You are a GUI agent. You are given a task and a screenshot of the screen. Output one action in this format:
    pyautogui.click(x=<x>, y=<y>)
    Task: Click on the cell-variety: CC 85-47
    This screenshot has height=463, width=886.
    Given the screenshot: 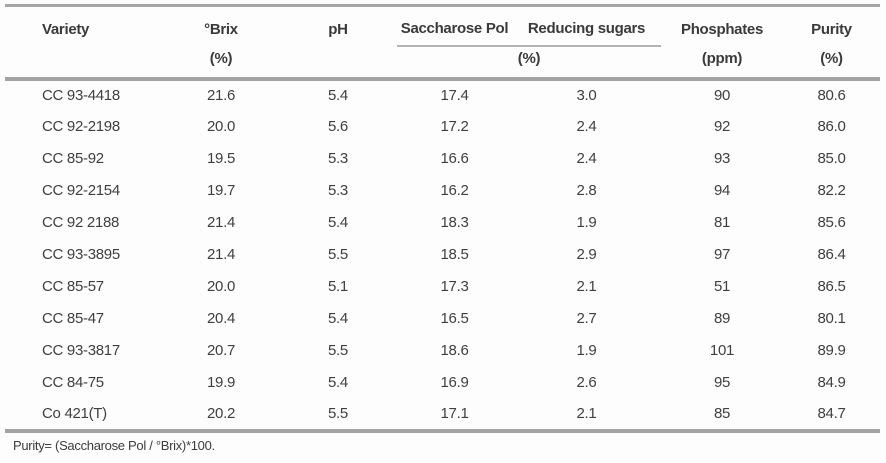 What is the action you would take?
    pyautogui.click(x=73, y=318)
    